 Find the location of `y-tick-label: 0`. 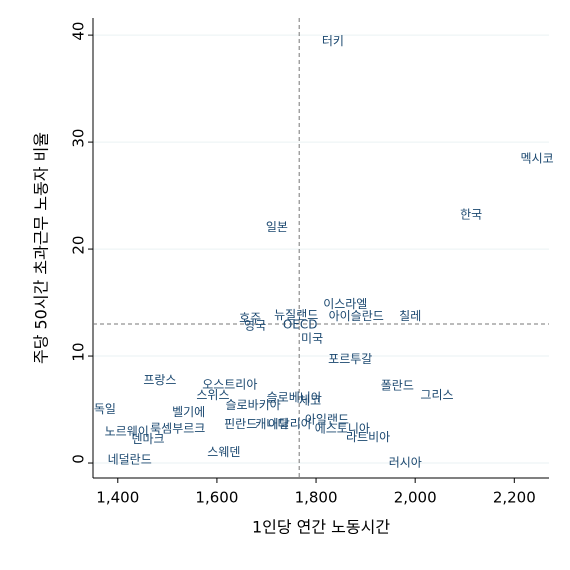

y-tick-label: 0 is located at coordinates (79, 459).